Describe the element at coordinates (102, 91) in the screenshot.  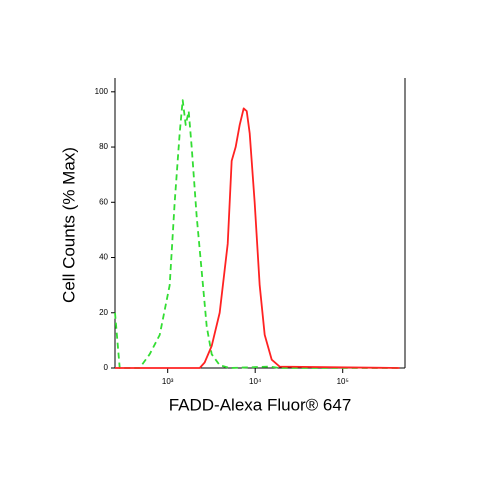
I see `y-tick-label: 100` at that location.